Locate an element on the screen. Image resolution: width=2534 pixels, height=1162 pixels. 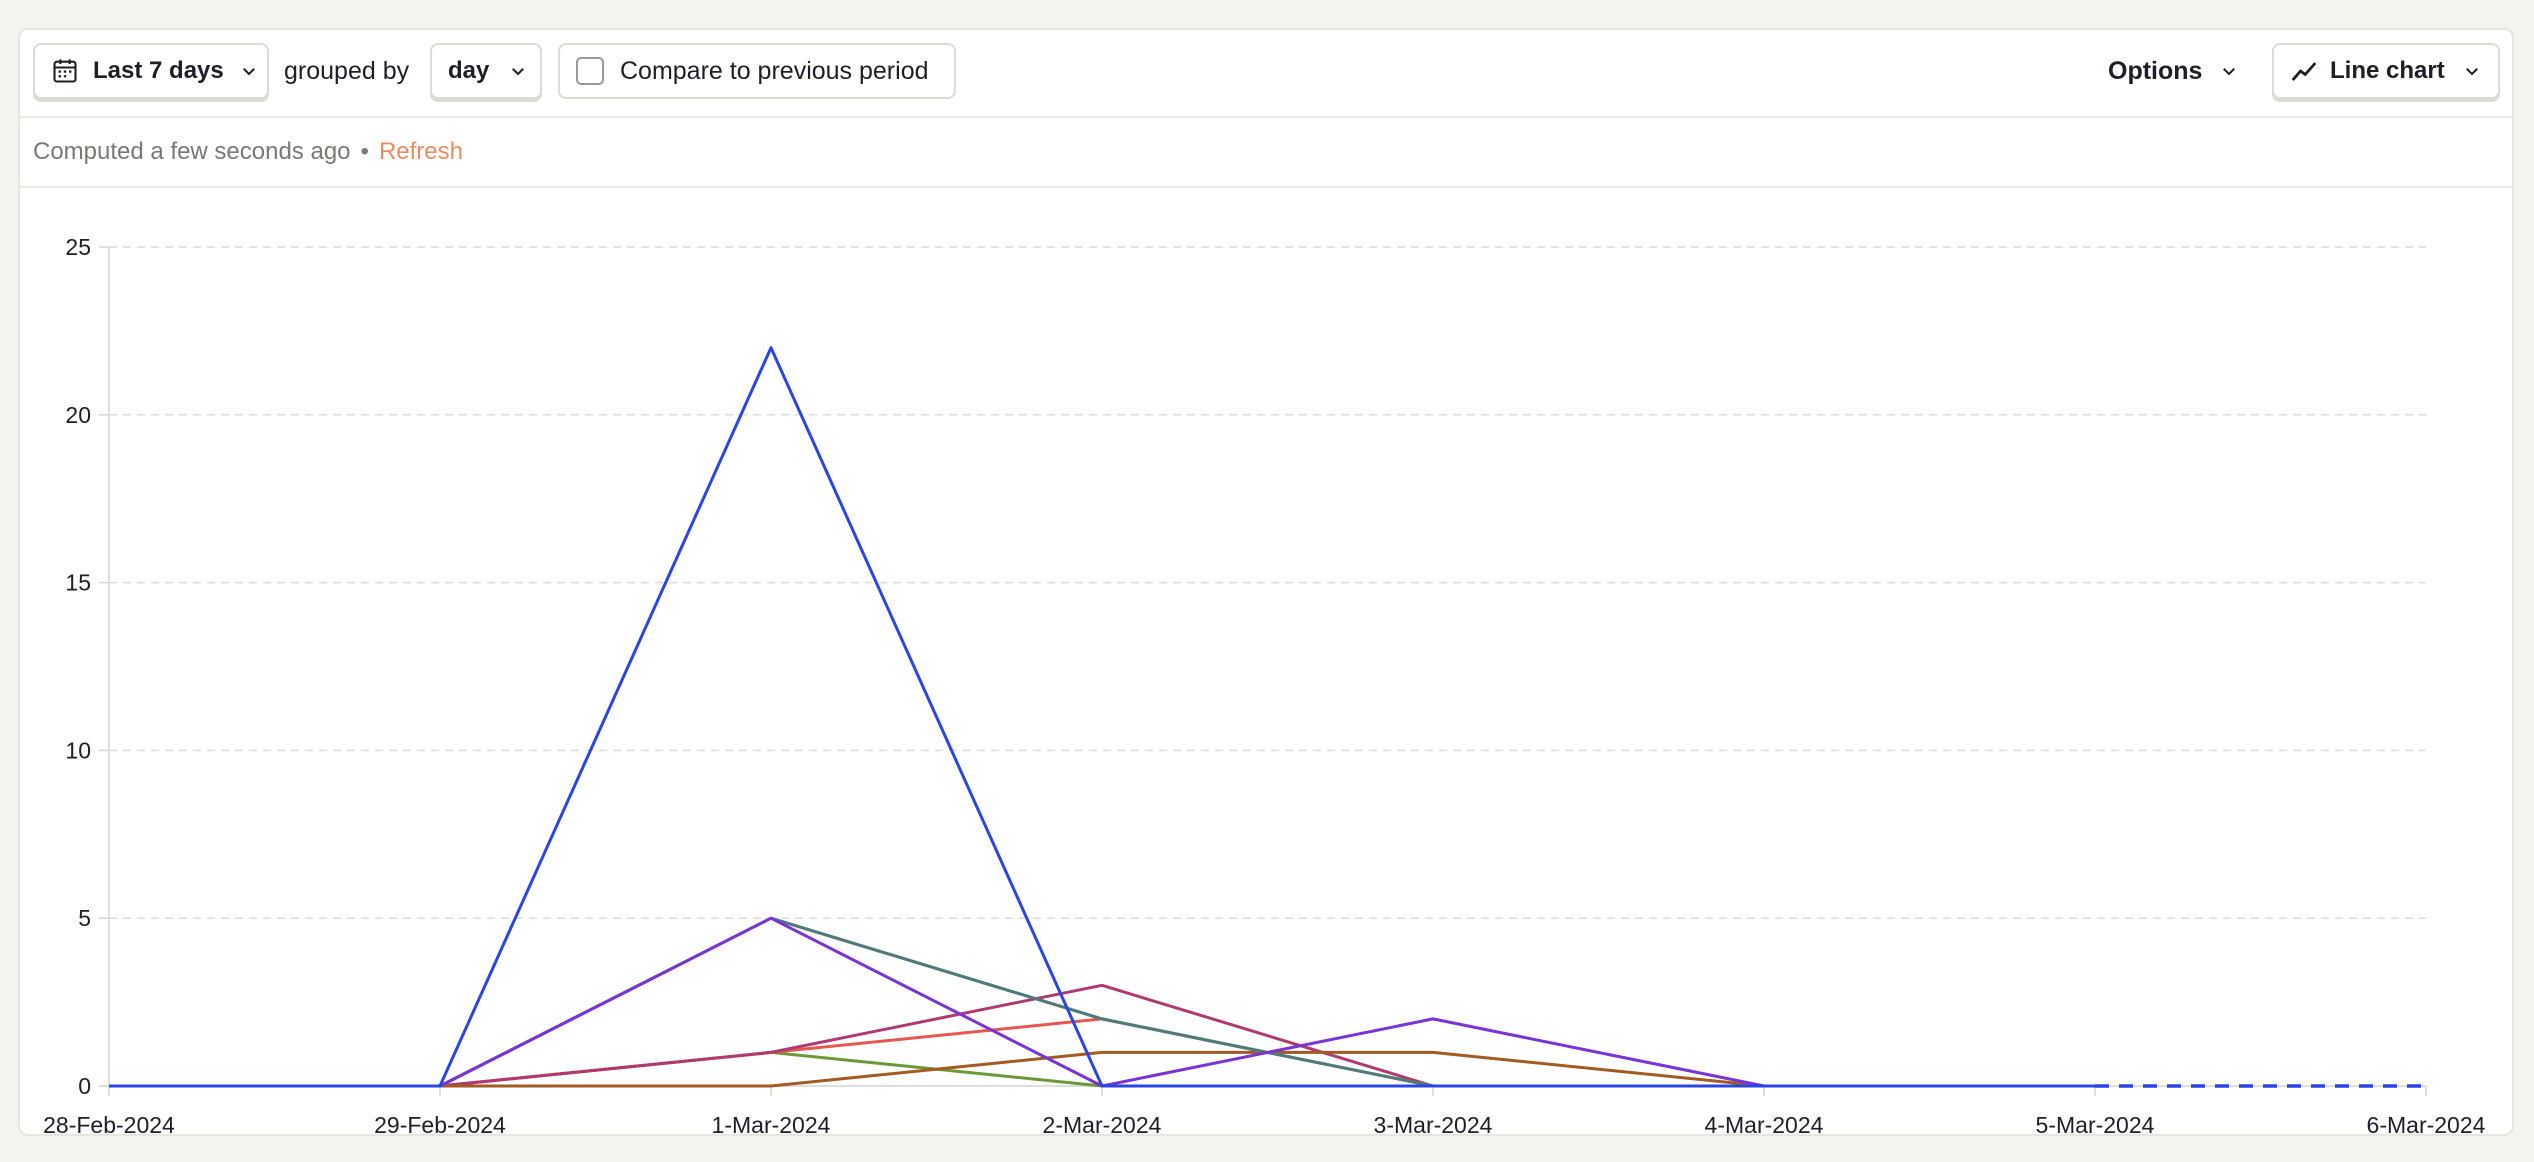
x-tick-label: 29-Feb-2024 is located at coordinates (440, 1124).